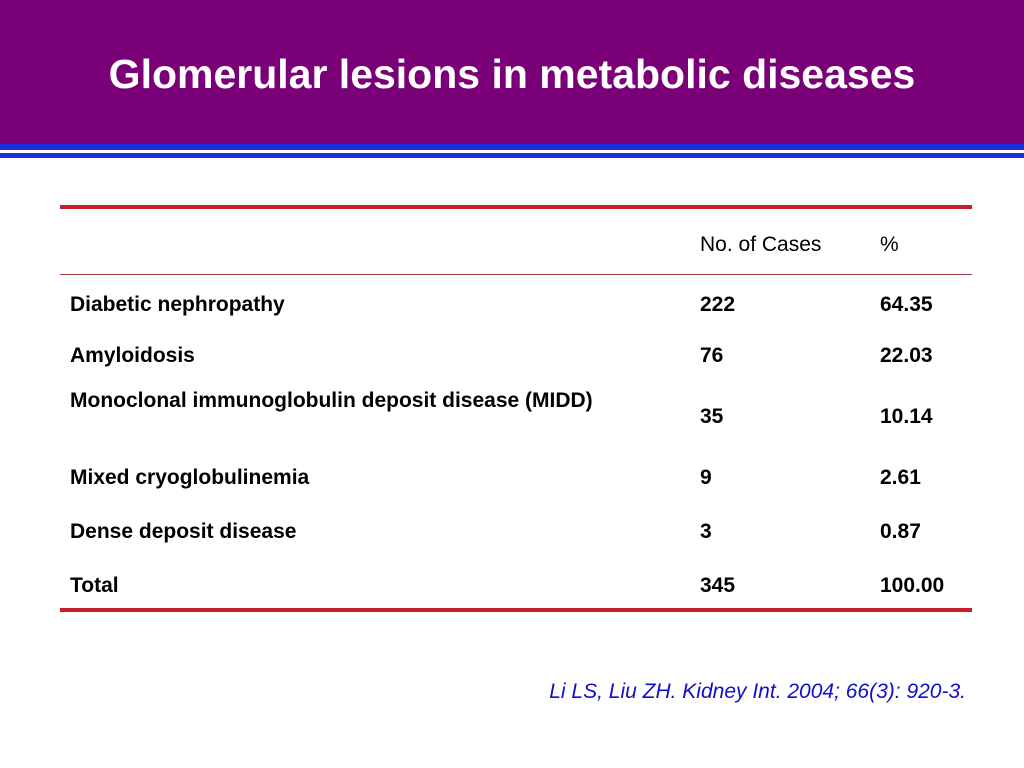 The height and width of the screenshot is (768, 1024). I want to click on row-cases: 3, so click(706, 531).